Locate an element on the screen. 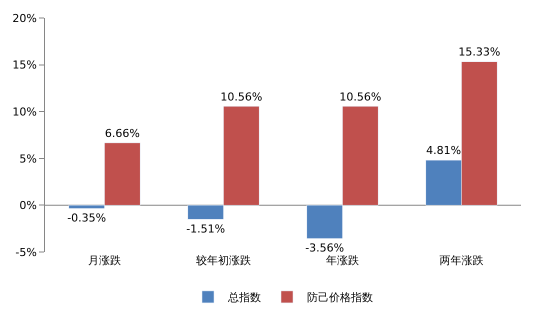 The image size is (541, 323). data-label: -3.56% is located at coordinates (324, 248).